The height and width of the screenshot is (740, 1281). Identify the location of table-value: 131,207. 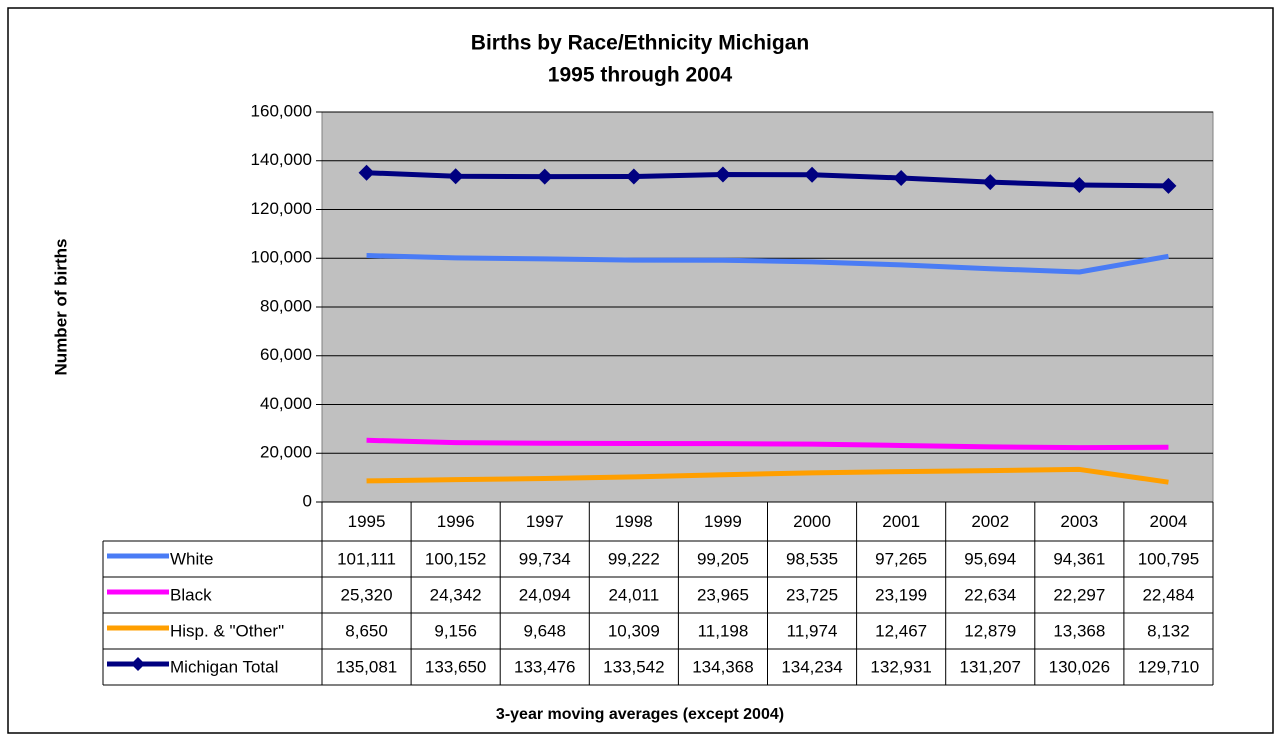
(990, 666).